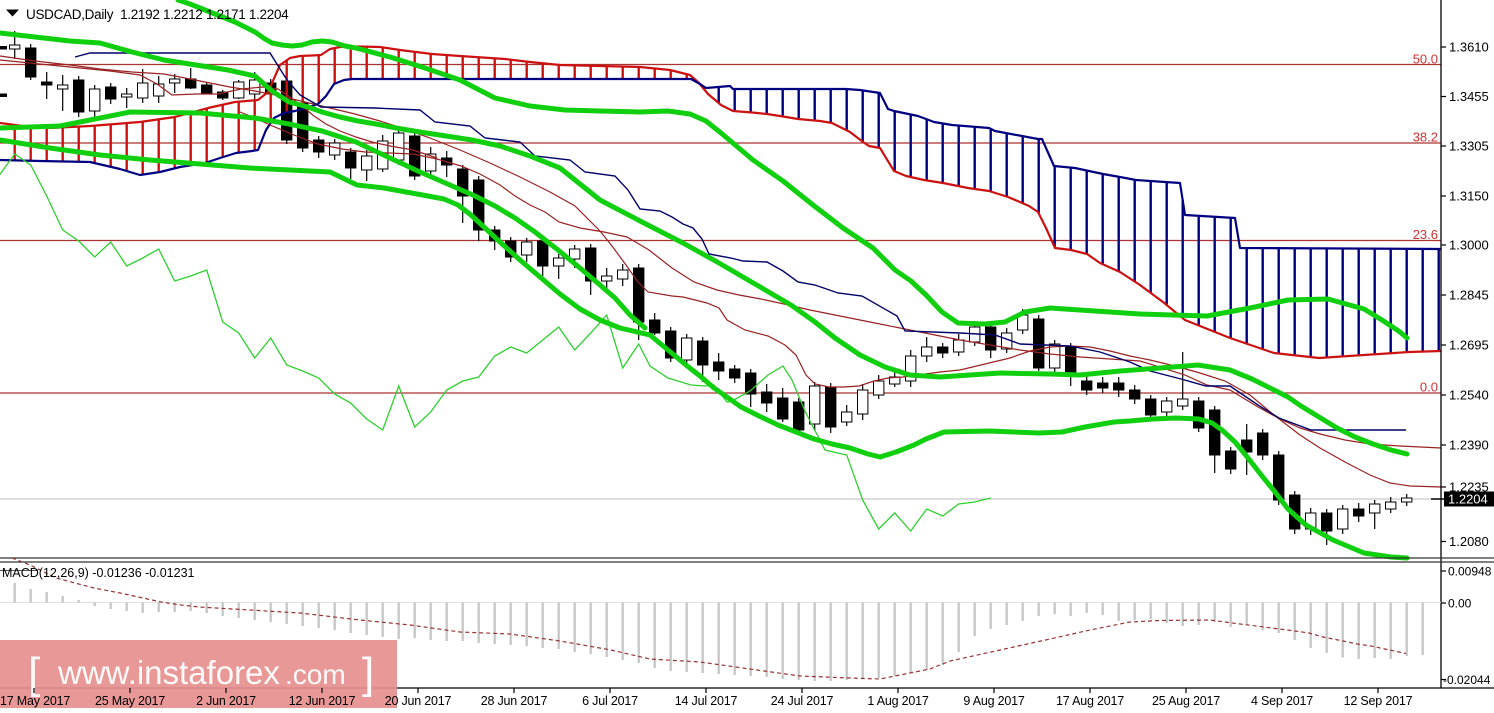 This screenshot has width=1494, height=713. What do you see at coordinates (1378, 701) in the screenshot?
I see `svg-text: 12 Sep 2017` at bounding box center [1378, 701].